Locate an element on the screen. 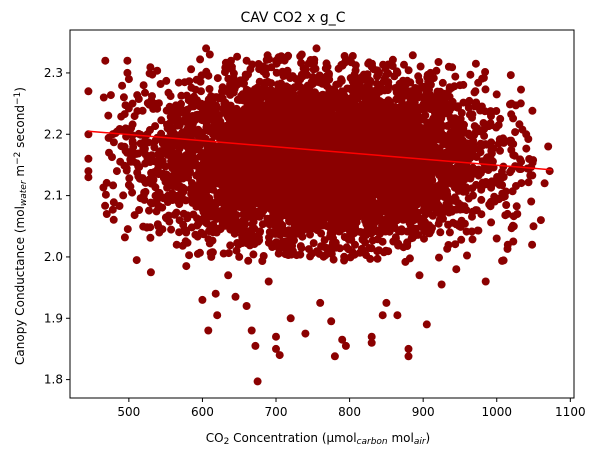 The width and height of the screenshot is (589, 457). x-tick-label: 600 is located at coordinates (202, 412).